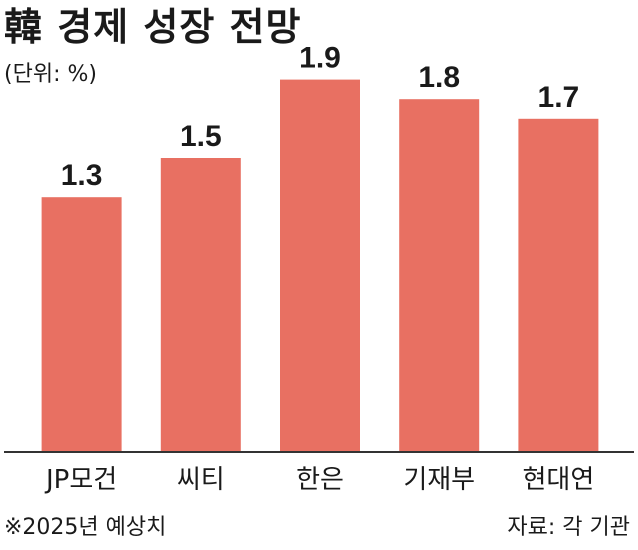 The width and height of the screenshot is (638, 550). What do you see at coordinates (559, 97) in the screenshot?
I see `value-label-4: 1.7` at bounding box center [559, 97].